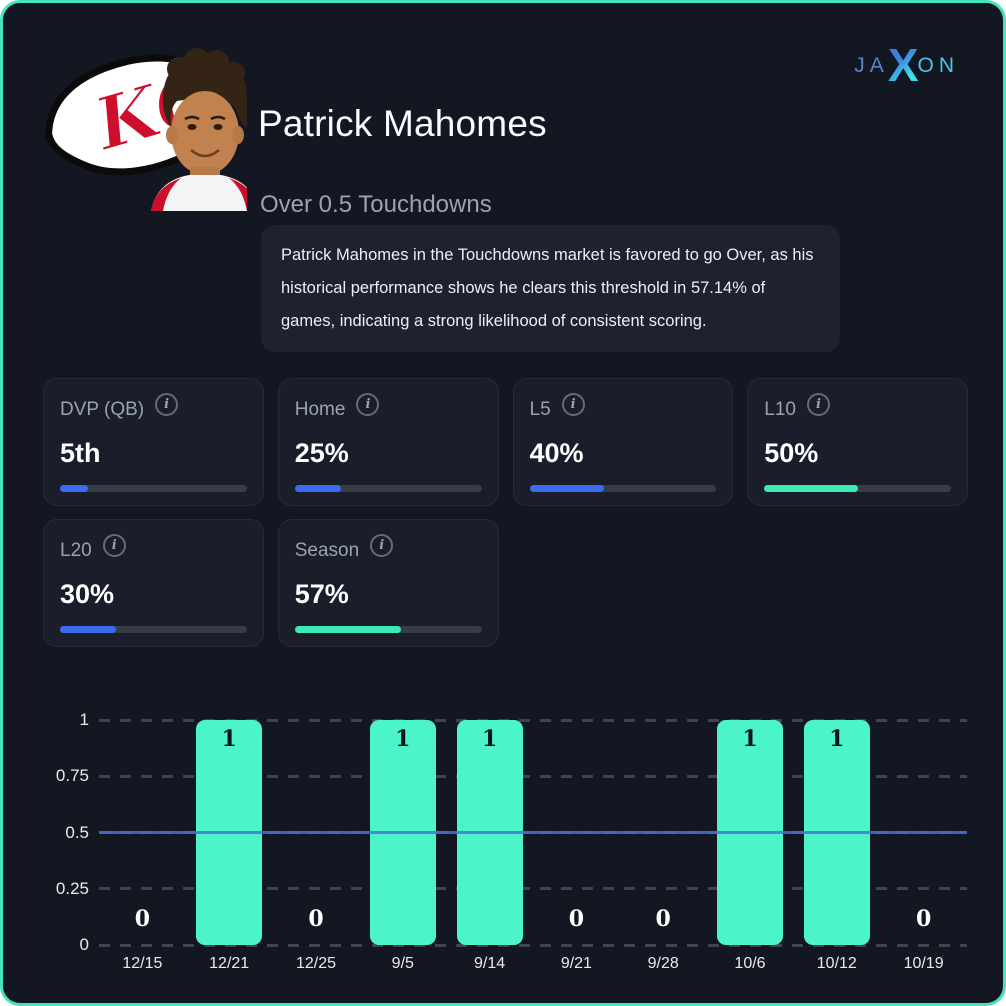  Describe the element at coordinates (490, 963) in the screenshot. I see `x-axis-tick-label: 9/14` at that location.